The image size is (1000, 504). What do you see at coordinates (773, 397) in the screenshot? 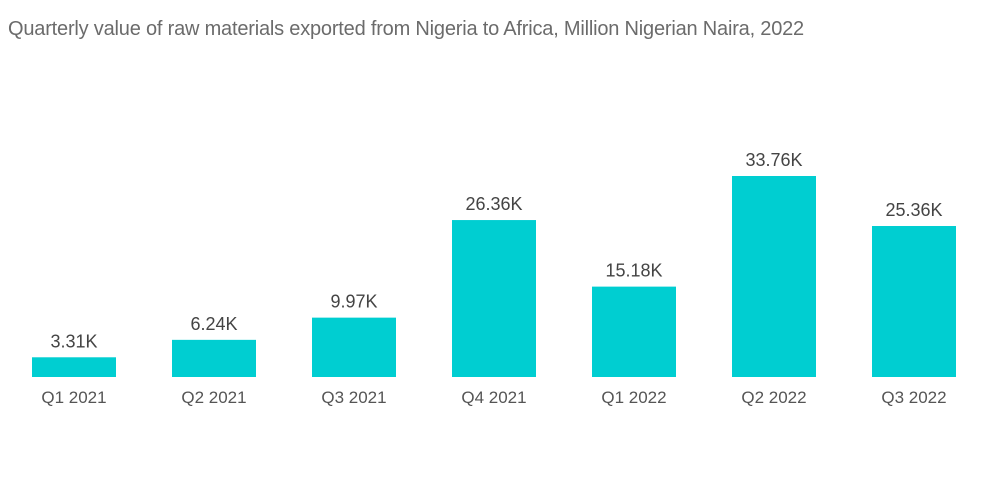
I see `x-tick-label: Q2 2022` at bounding box center [773, 397].